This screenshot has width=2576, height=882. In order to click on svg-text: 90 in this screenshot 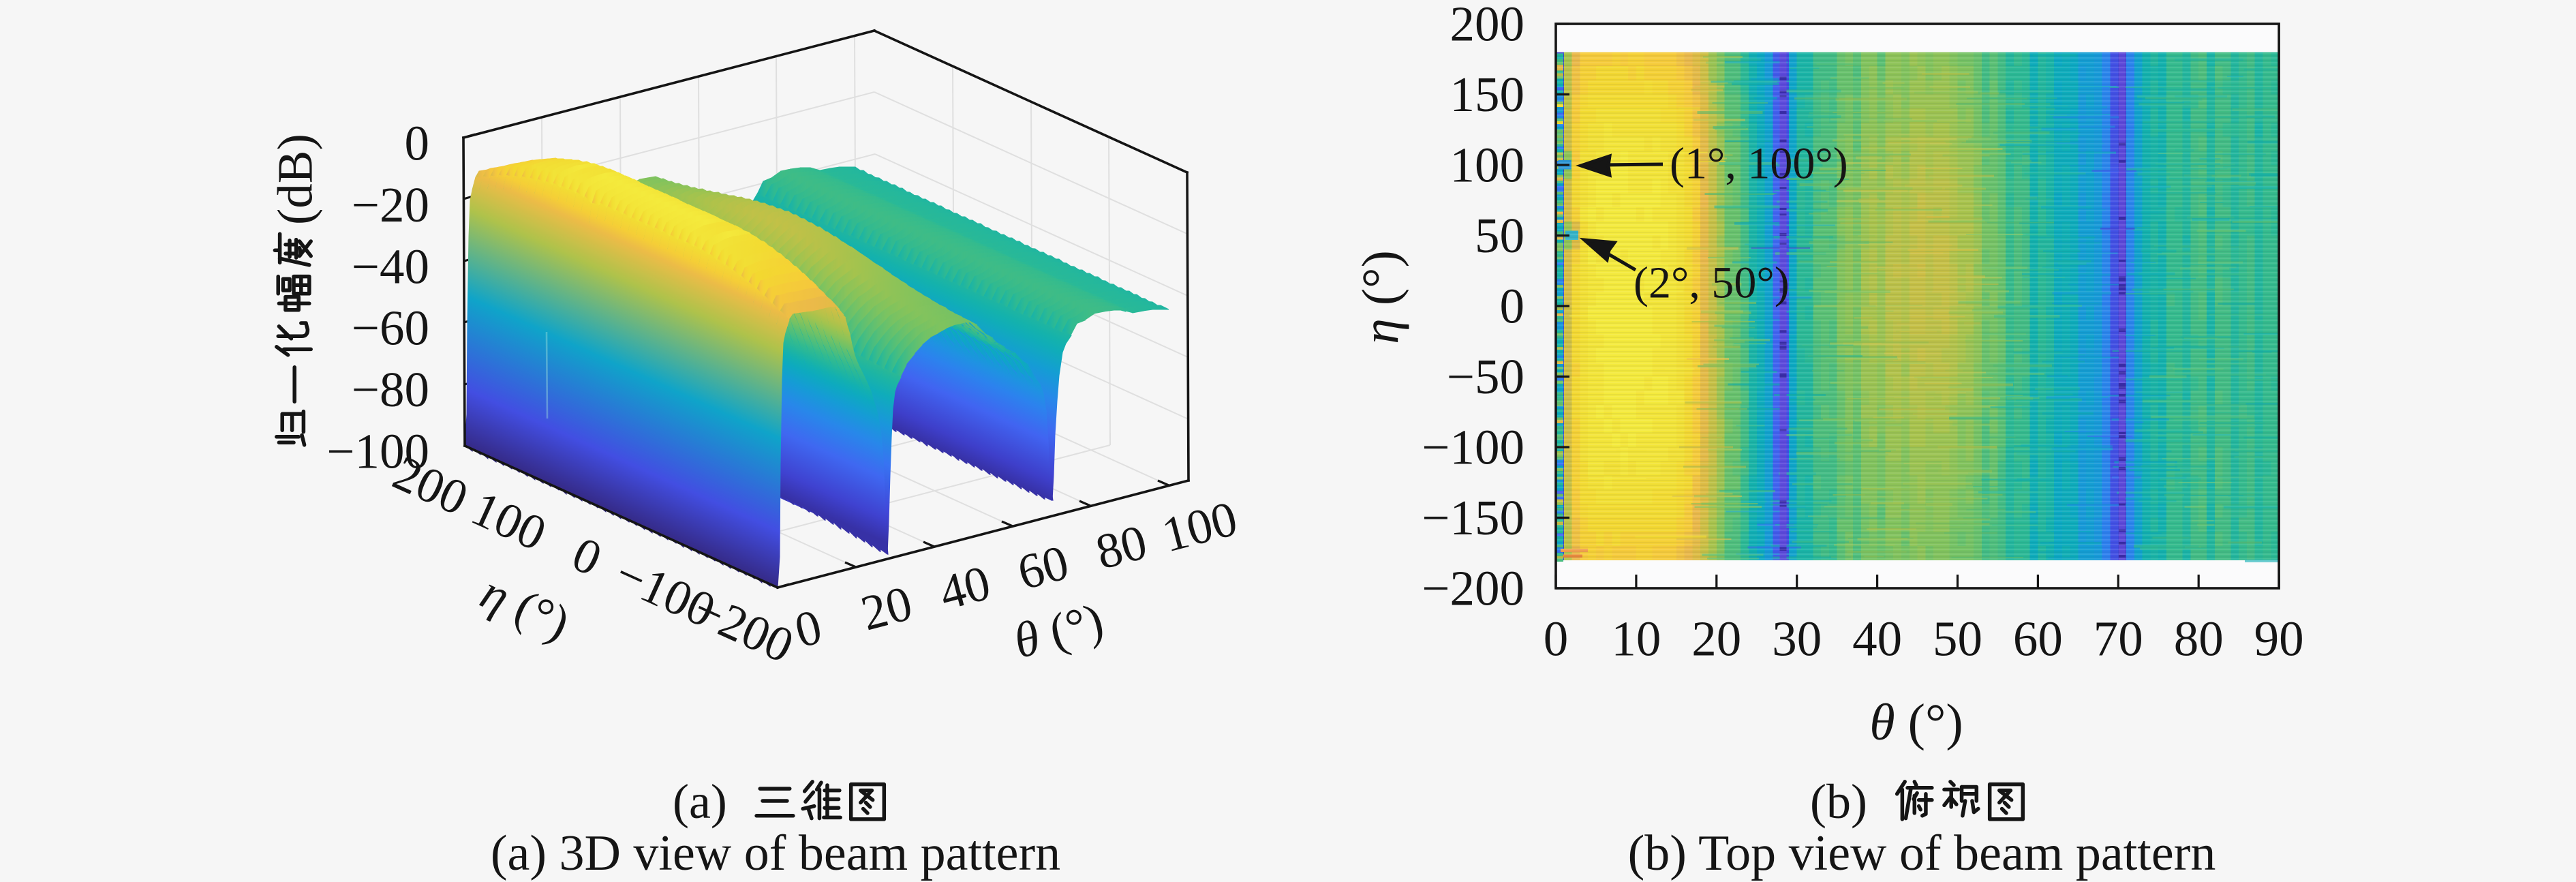, I will do `click(2279, 639)`.